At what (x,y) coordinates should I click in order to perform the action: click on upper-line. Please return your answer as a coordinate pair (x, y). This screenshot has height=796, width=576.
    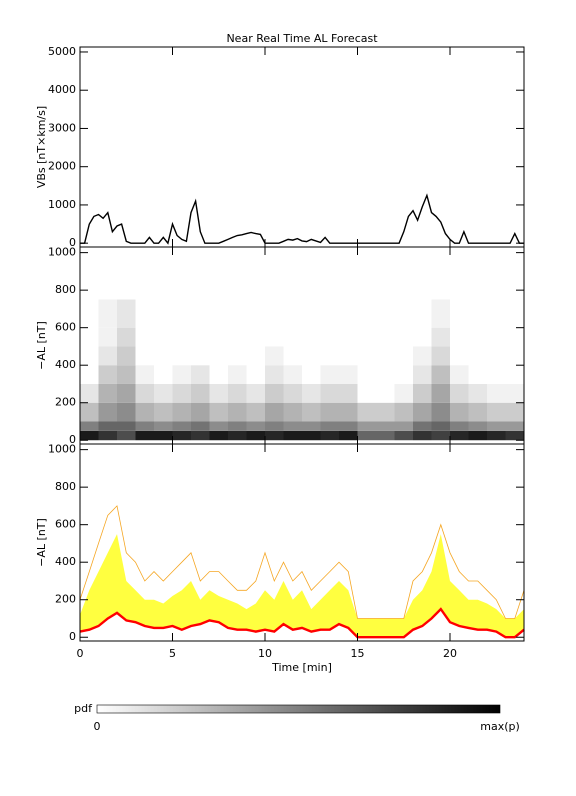
    Looking at the image, I should click on (302, 562).